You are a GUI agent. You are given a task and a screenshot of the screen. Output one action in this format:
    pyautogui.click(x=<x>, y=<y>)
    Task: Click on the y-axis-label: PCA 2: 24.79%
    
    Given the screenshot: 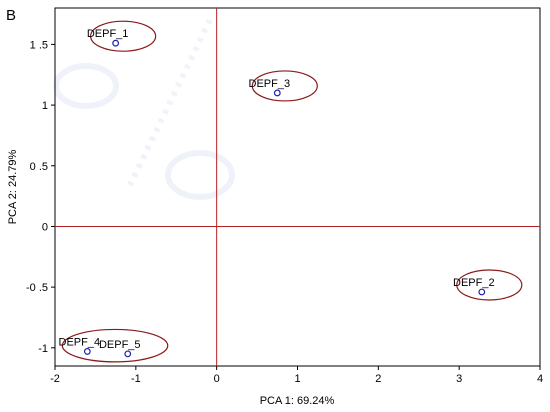 What is the action you would take?
    pyautogui.click(x=13, y=186)
    